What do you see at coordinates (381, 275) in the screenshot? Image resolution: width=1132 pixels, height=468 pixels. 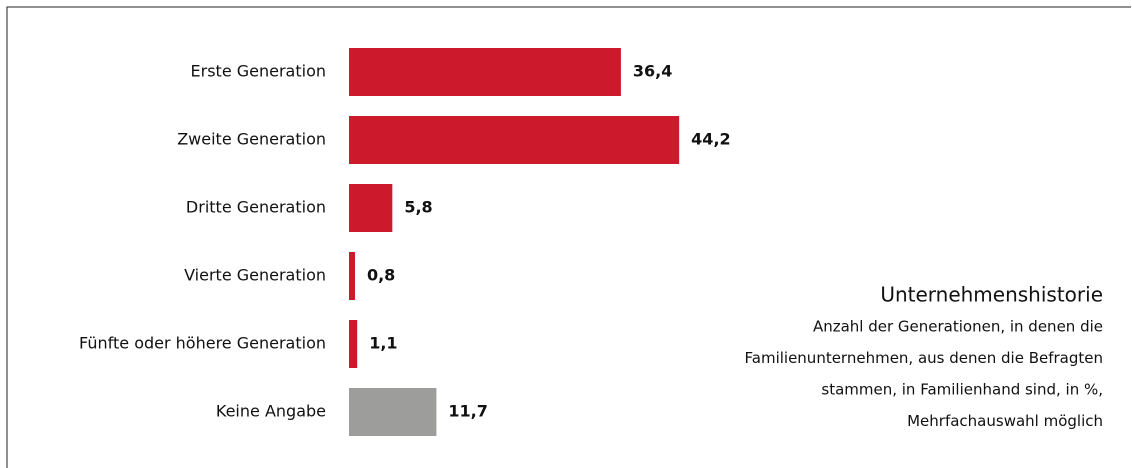 I see `value-label: 0,8` at bounding box center [381, 275].